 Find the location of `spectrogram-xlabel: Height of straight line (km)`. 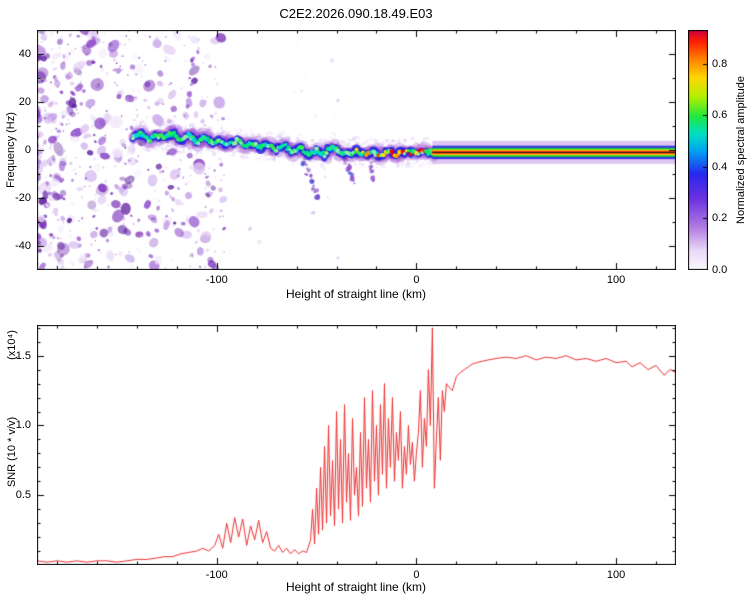

spectrogram-xlabel: Height of straight line (km) is located at coordinates (356, 294).